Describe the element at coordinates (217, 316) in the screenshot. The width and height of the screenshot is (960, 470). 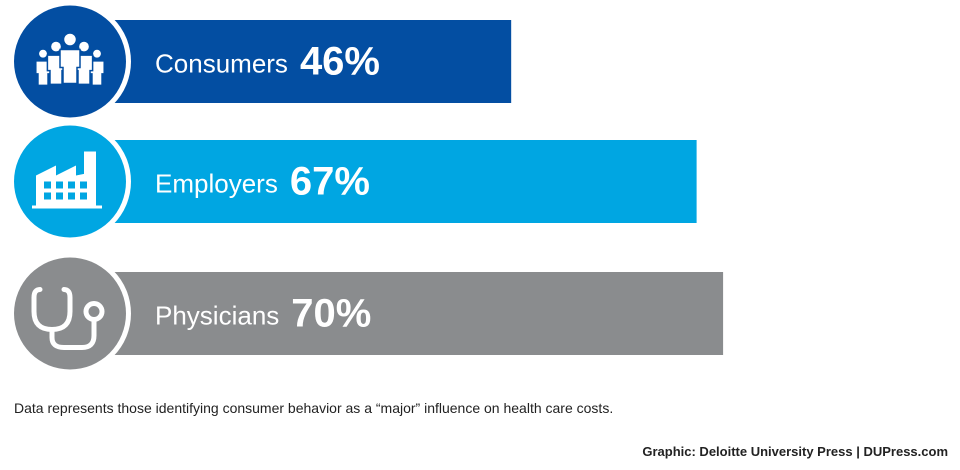
I see `bar-label: Physicians` at that location.